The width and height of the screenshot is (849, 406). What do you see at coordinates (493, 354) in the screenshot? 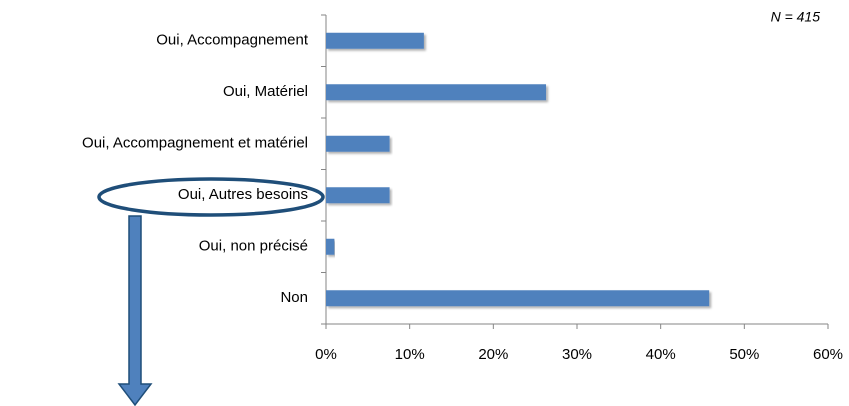
I see `x-tick-label: 20%` at bounding box center [493, 354].